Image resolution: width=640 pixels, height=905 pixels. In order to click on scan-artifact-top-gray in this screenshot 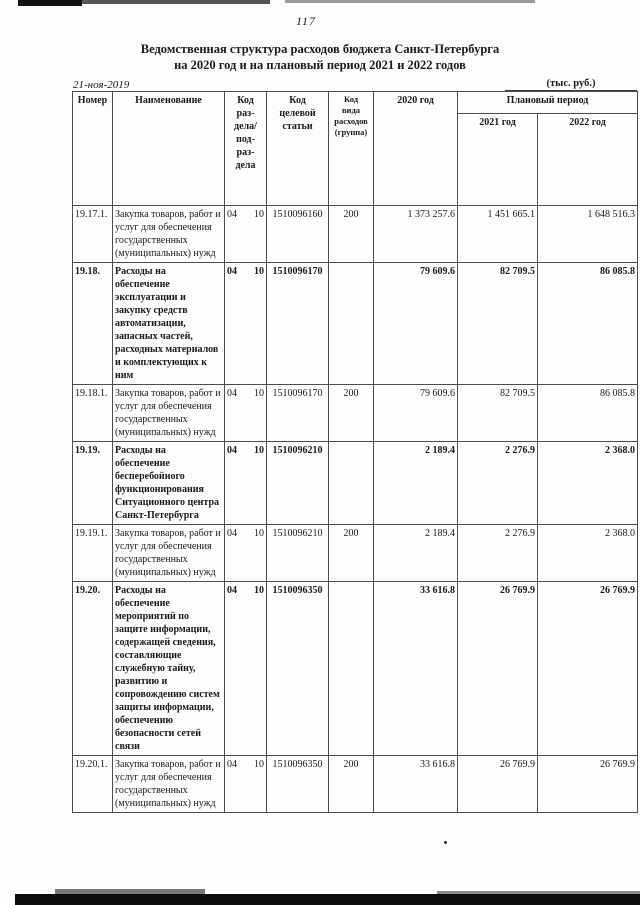, I will do `click(176, 2)`.